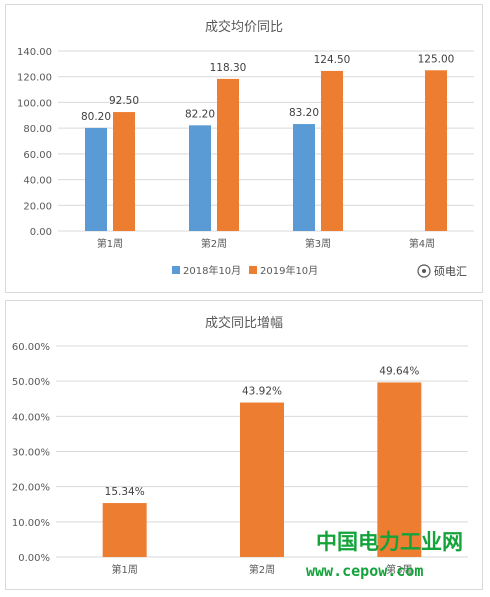 The width and height of the screenshot is (490, 597). I want to click on data-label: 80.20, so click(96, 117).